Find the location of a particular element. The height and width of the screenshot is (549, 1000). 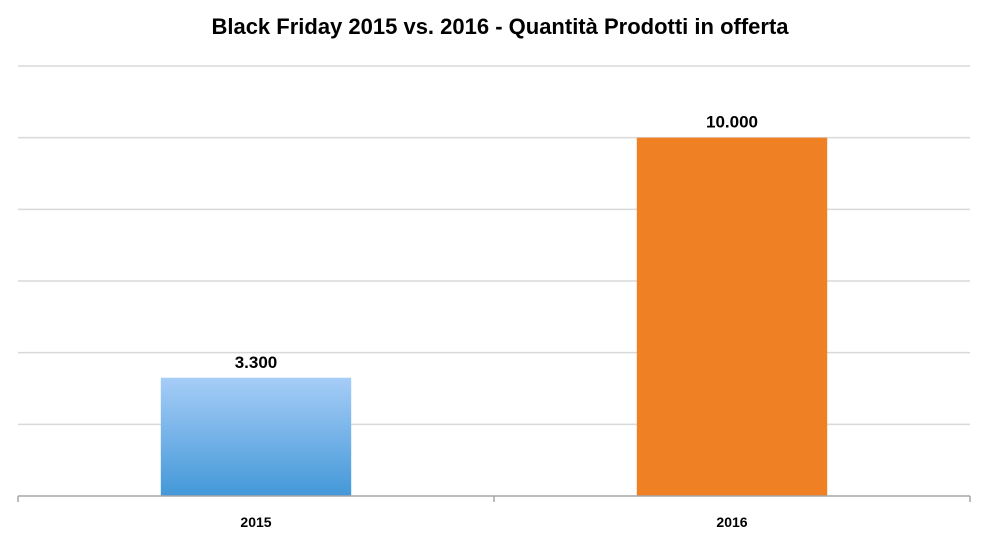

x-tick-label-2016: 2016 is located at coordinates (731, 522).